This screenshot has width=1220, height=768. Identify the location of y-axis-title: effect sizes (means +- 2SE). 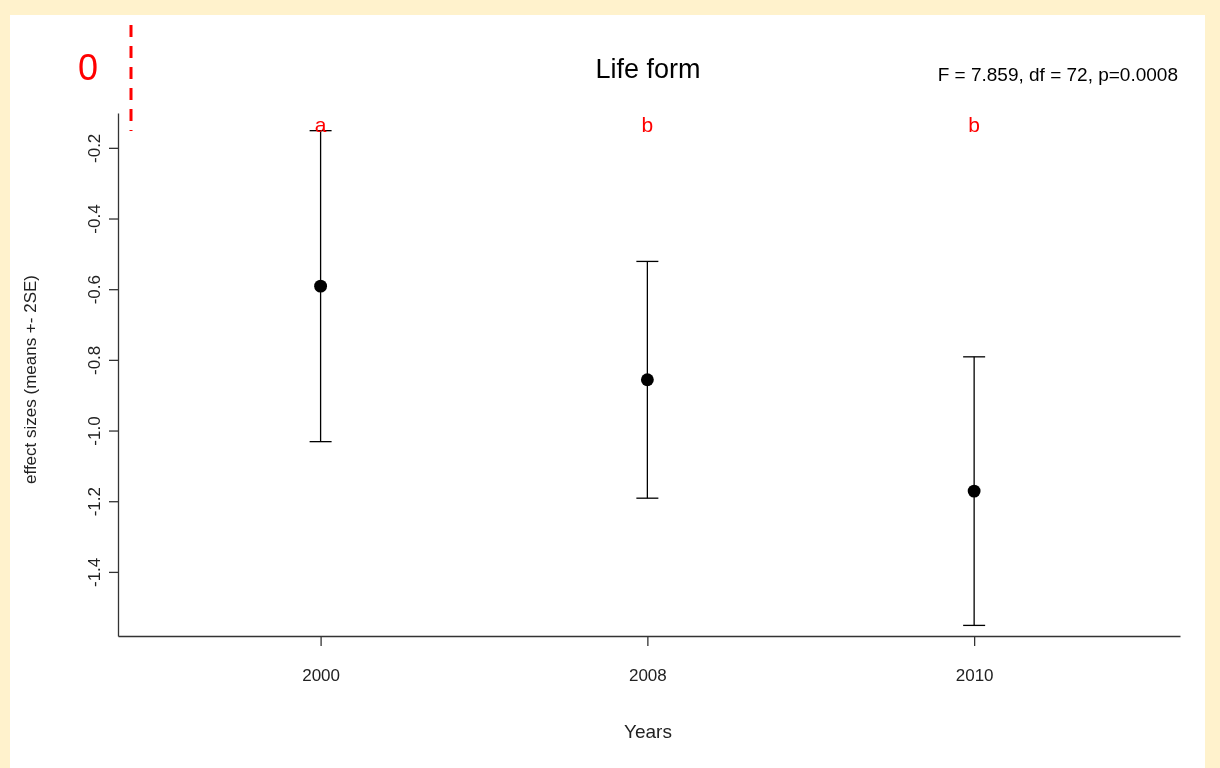
(30, 379).